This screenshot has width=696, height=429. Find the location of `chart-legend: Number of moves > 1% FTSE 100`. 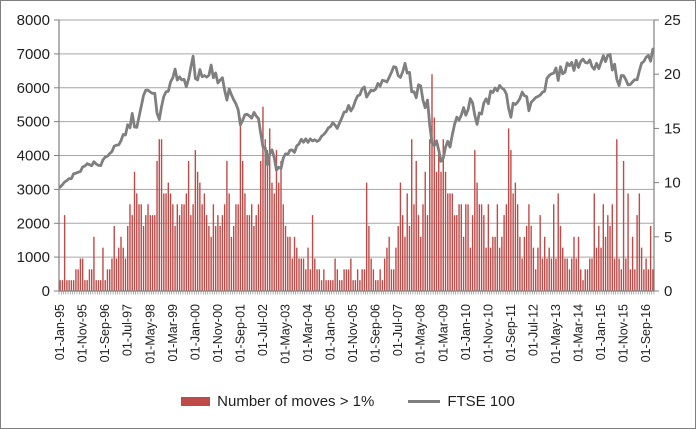

chart-legend: Number of moves > 1% FTSE 100 is located at coordinates (348, 401).